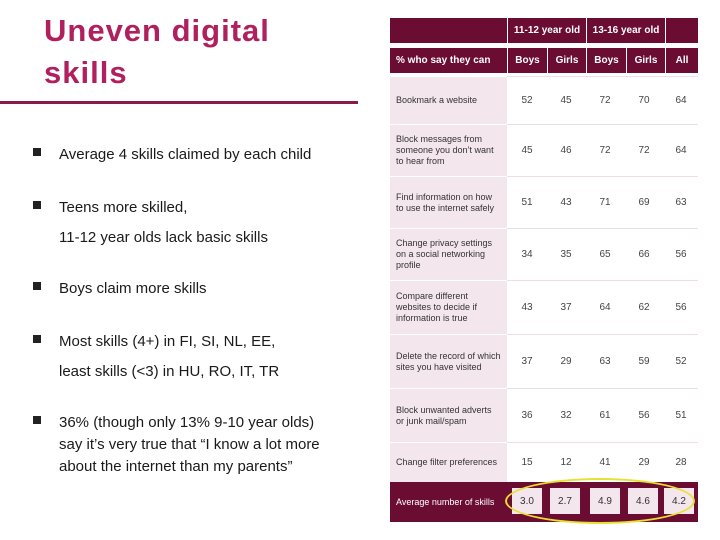  I want to click on title-line-2: skills, so click(86, 72).